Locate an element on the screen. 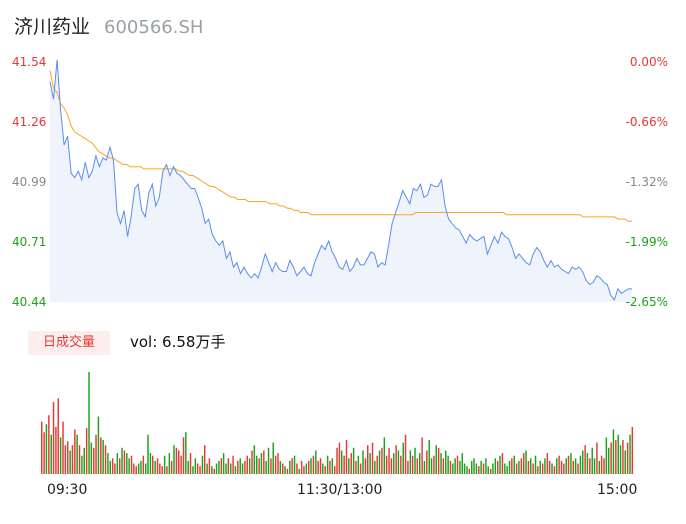  volume-badge: 日成交量 is located at coordinates (69, 343).